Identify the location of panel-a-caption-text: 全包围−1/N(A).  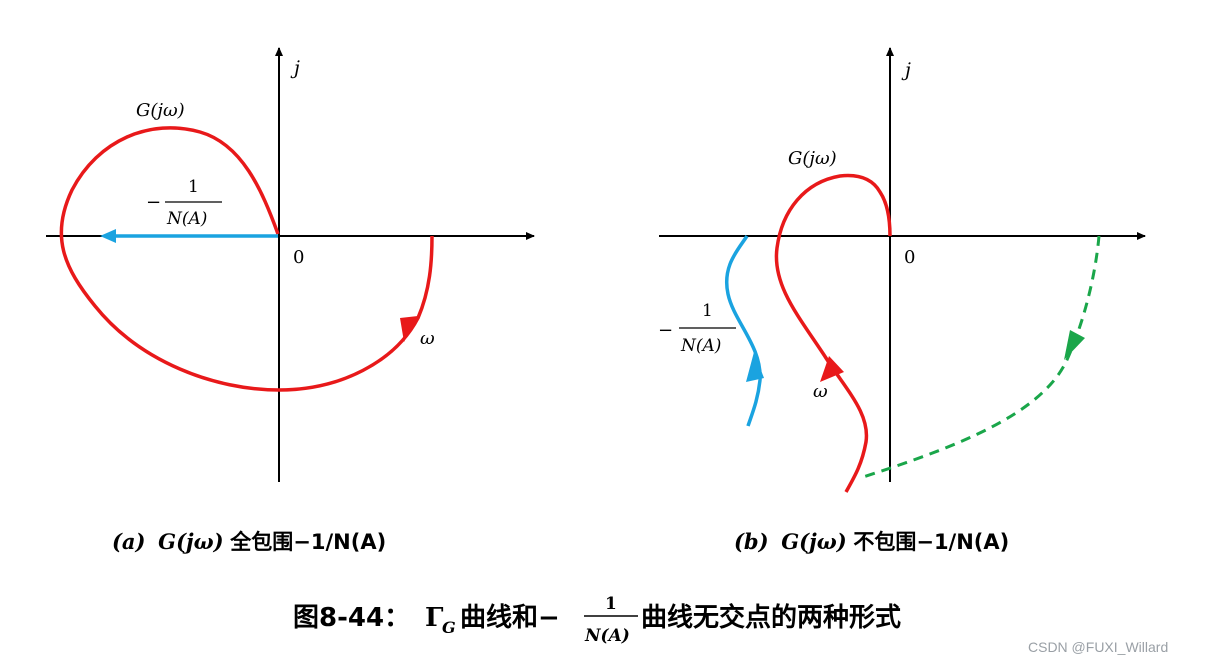
(307, 542).